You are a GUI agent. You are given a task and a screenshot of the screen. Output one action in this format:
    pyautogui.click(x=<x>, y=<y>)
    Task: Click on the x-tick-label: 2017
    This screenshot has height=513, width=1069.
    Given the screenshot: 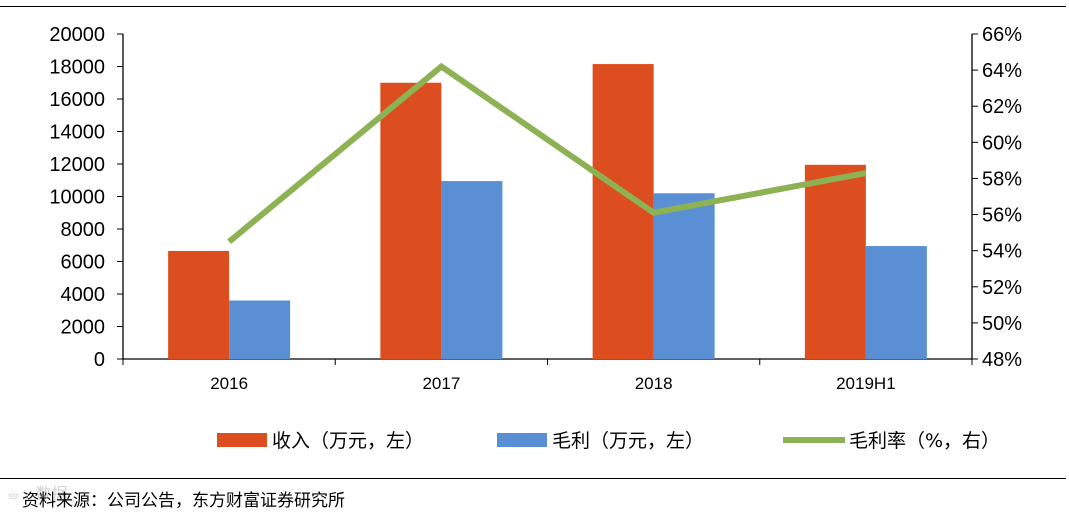 What is the action you would take?
    pyautogui.click(x=441, y=383)
    